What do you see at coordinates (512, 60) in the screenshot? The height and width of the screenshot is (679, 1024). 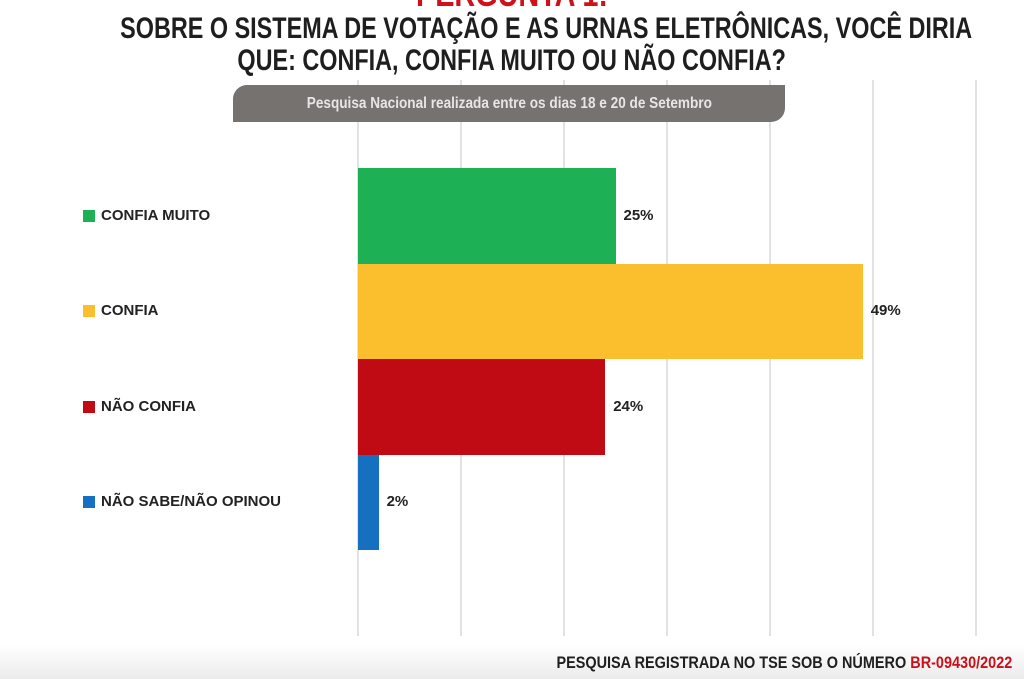 I see `title-line-2: QUE: CONFIA, CONFIA MUITO OU NÃO CONFIA?` at bounding box center [512, 60].